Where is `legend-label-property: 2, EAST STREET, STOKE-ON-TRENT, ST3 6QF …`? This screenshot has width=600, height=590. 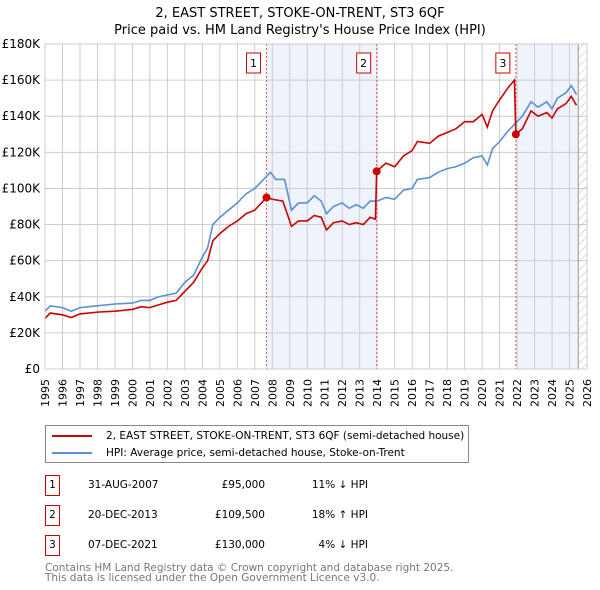
legend-label-property: 2, EAST STREET, STOKE-ON-TRENT, ST3 6QF … is located at coordinates (285, 436).